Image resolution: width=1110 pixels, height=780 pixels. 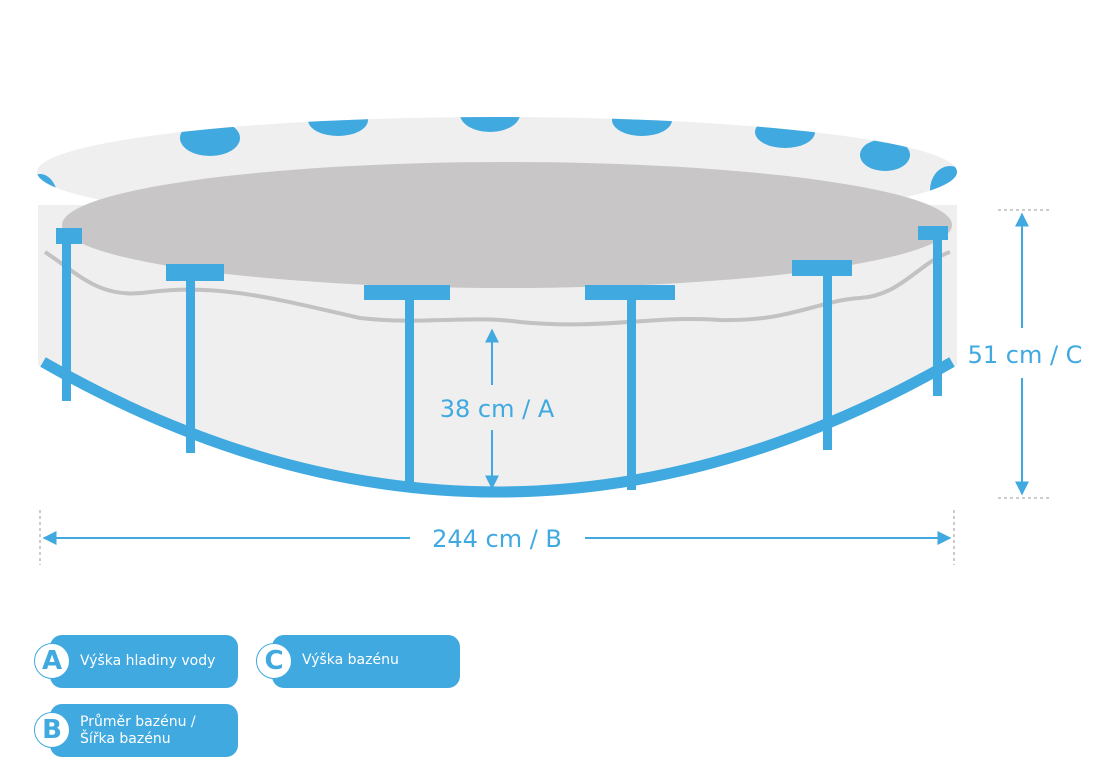 What do you see at coordinates (1025, 355) in the screenshot?
I see `pool-height-label: 51 cm / C` at bounding box center [1025, 355].